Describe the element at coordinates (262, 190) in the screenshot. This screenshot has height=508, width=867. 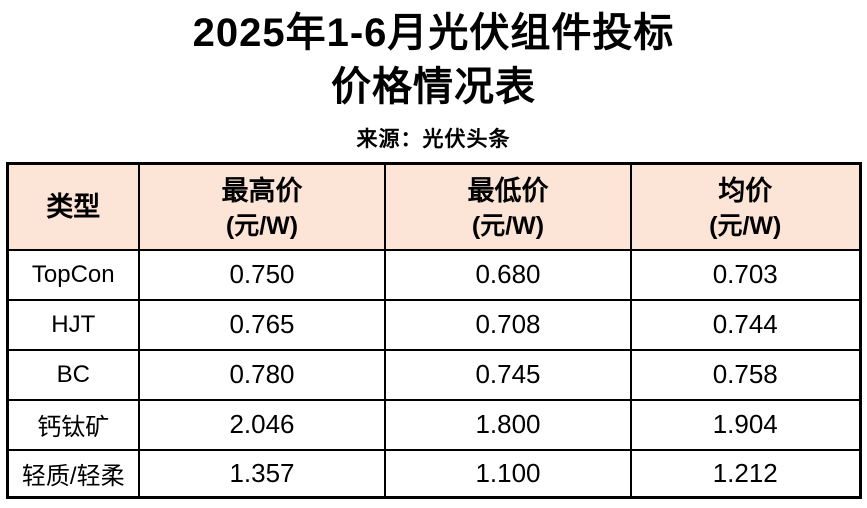
I see `column-header-max-price-label: 最高价` at that location.